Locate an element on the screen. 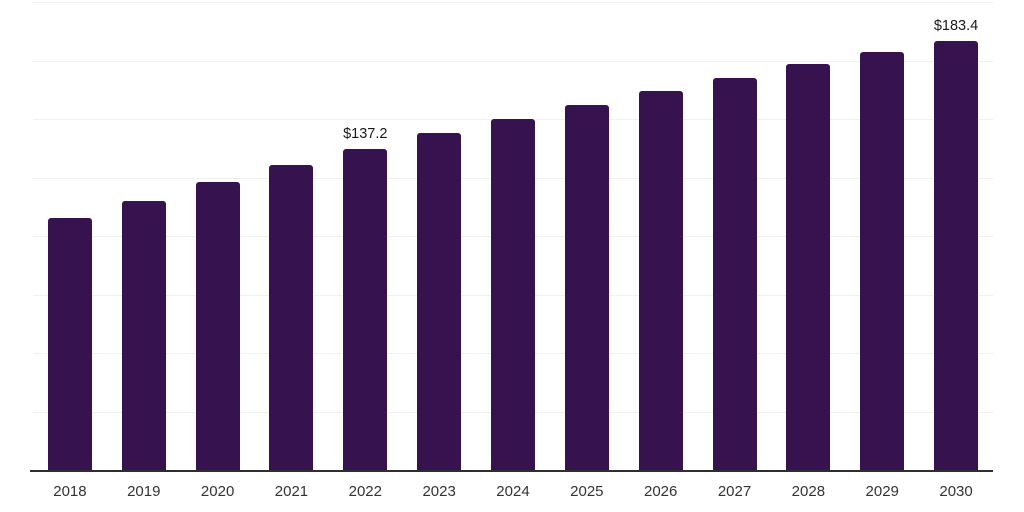  x-tick-2023: 2023 is located at coordinates (439, 491).